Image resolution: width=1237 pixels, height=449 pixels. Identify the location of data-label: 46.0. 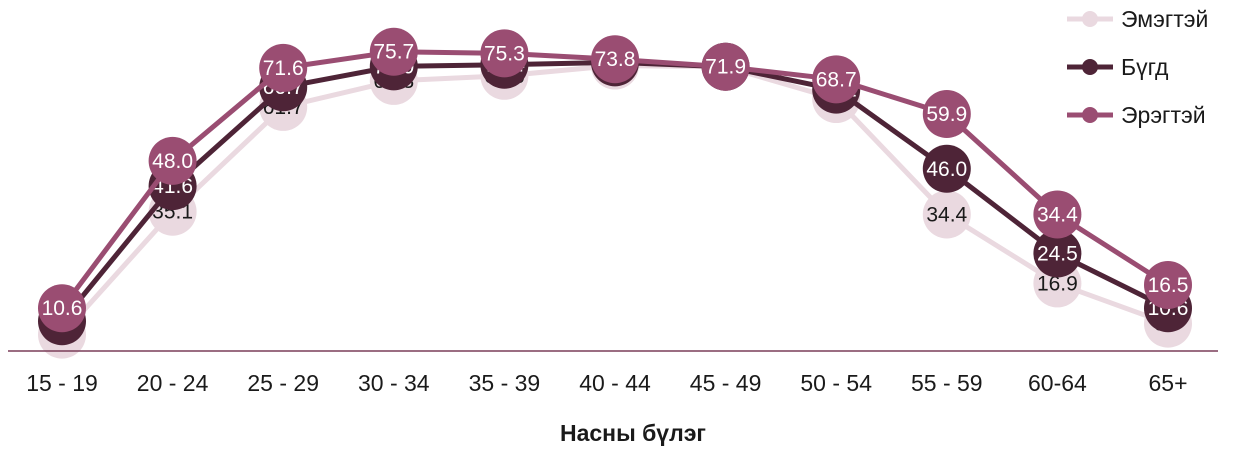
(946, 169).